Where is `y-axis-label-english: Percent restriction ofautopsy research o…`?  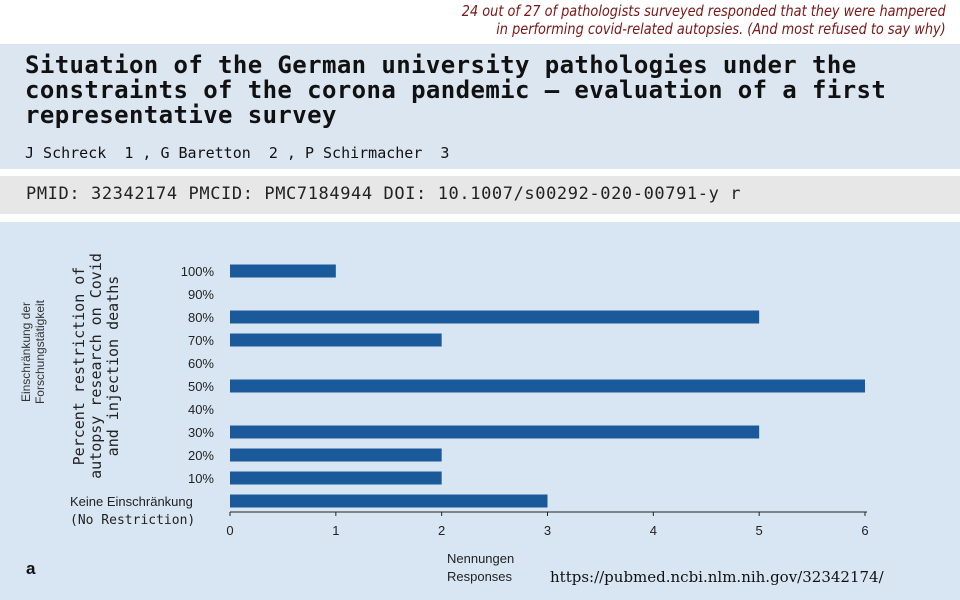
y-axis-label-english: Percent restriction ofautopsy research o… is located at coordinates (96, 366).